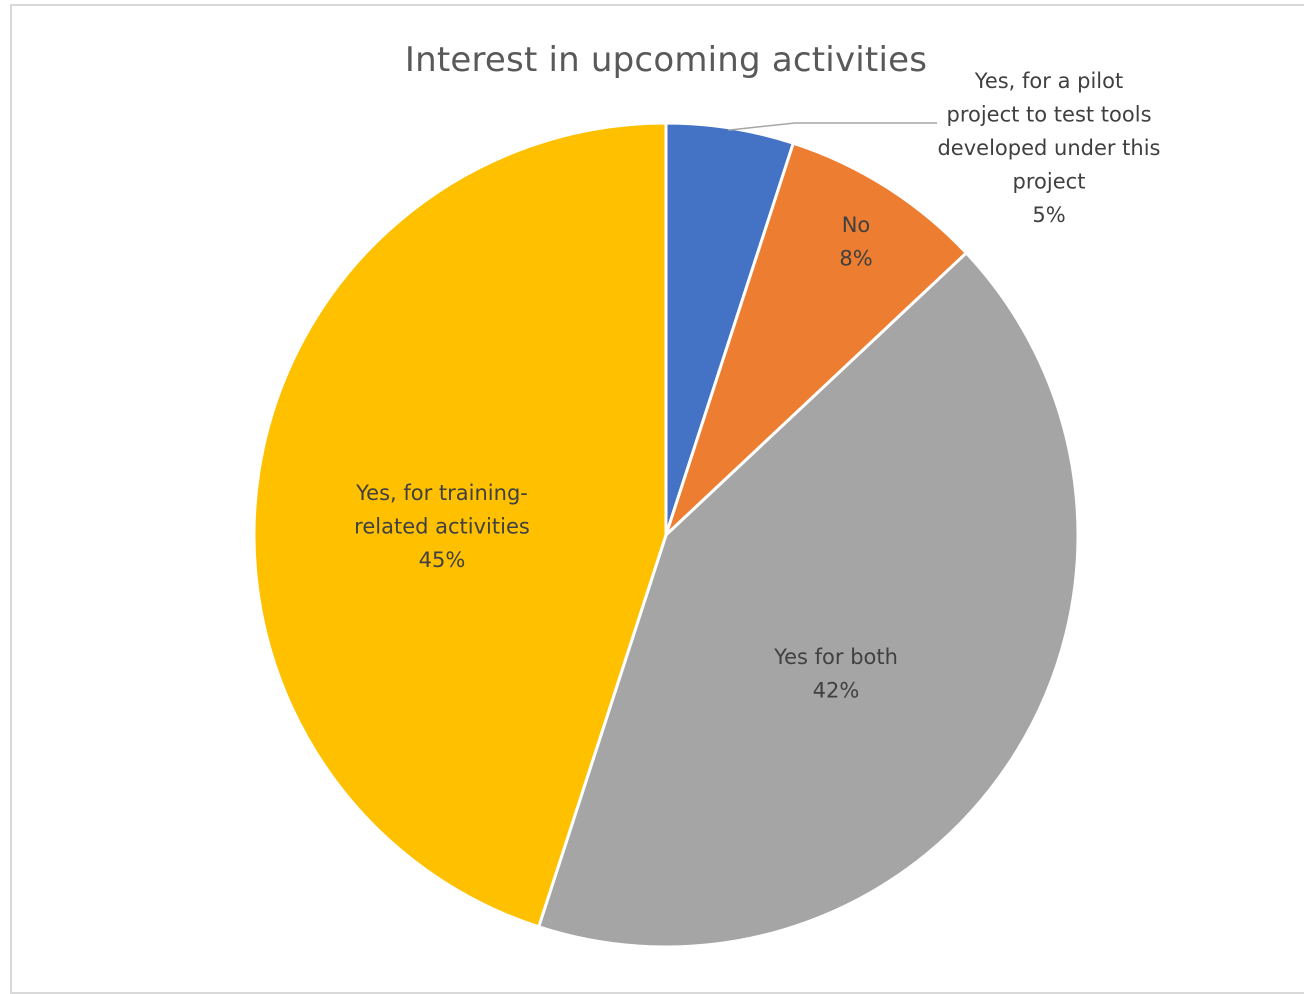 The width and height of the screenshot is (1304, 994). Describe the element at coordinates (1048, 115) in the screenshot. I see `slice-category-label: project to test tools` at that location.